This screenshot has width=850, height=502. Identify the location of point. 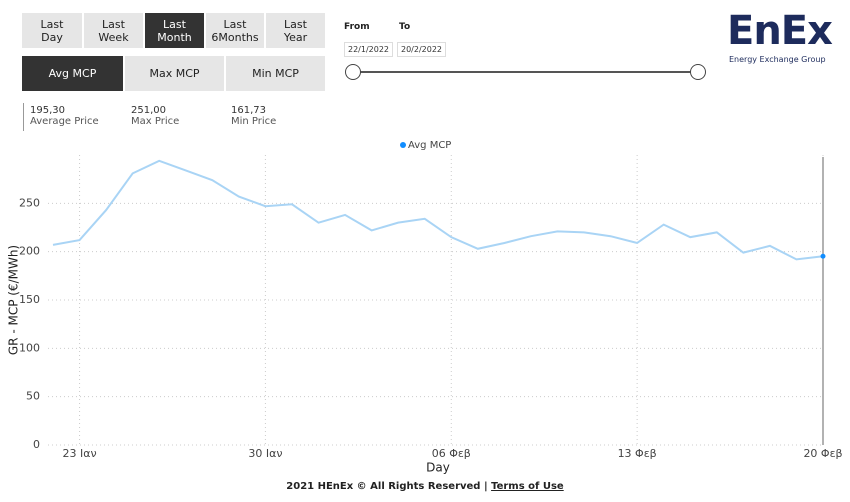
(823, 256).